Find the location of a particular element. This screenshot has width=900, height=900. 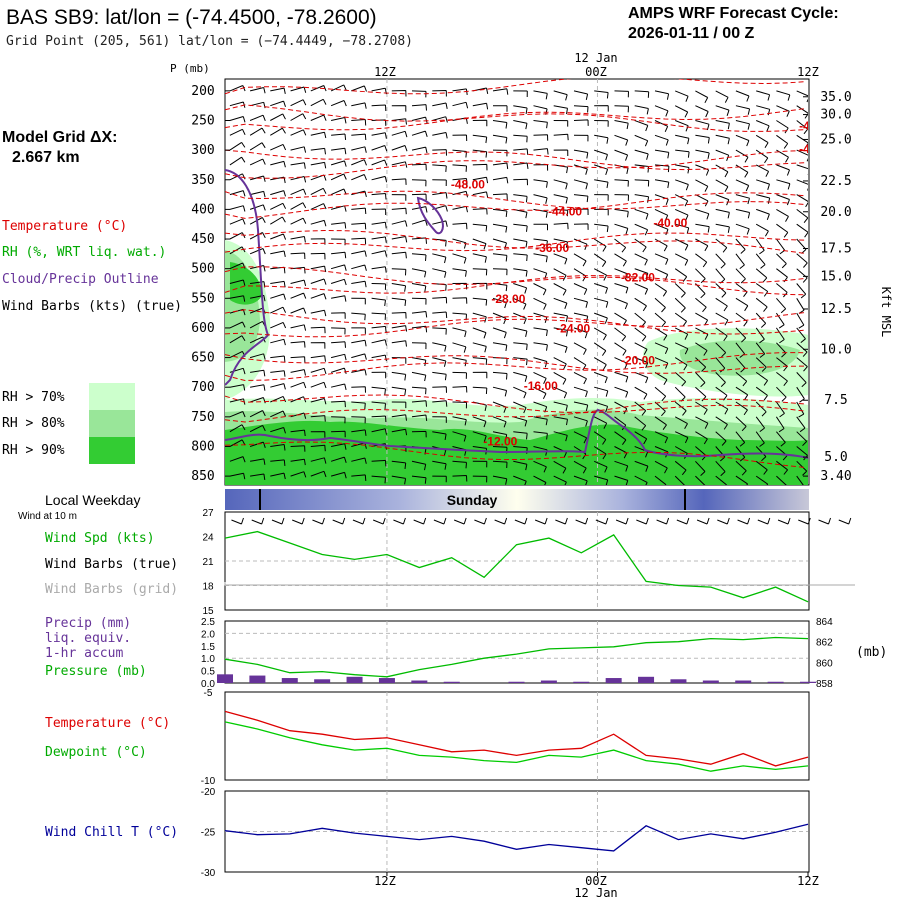

pressure-line is located at coordinates (516, 657).